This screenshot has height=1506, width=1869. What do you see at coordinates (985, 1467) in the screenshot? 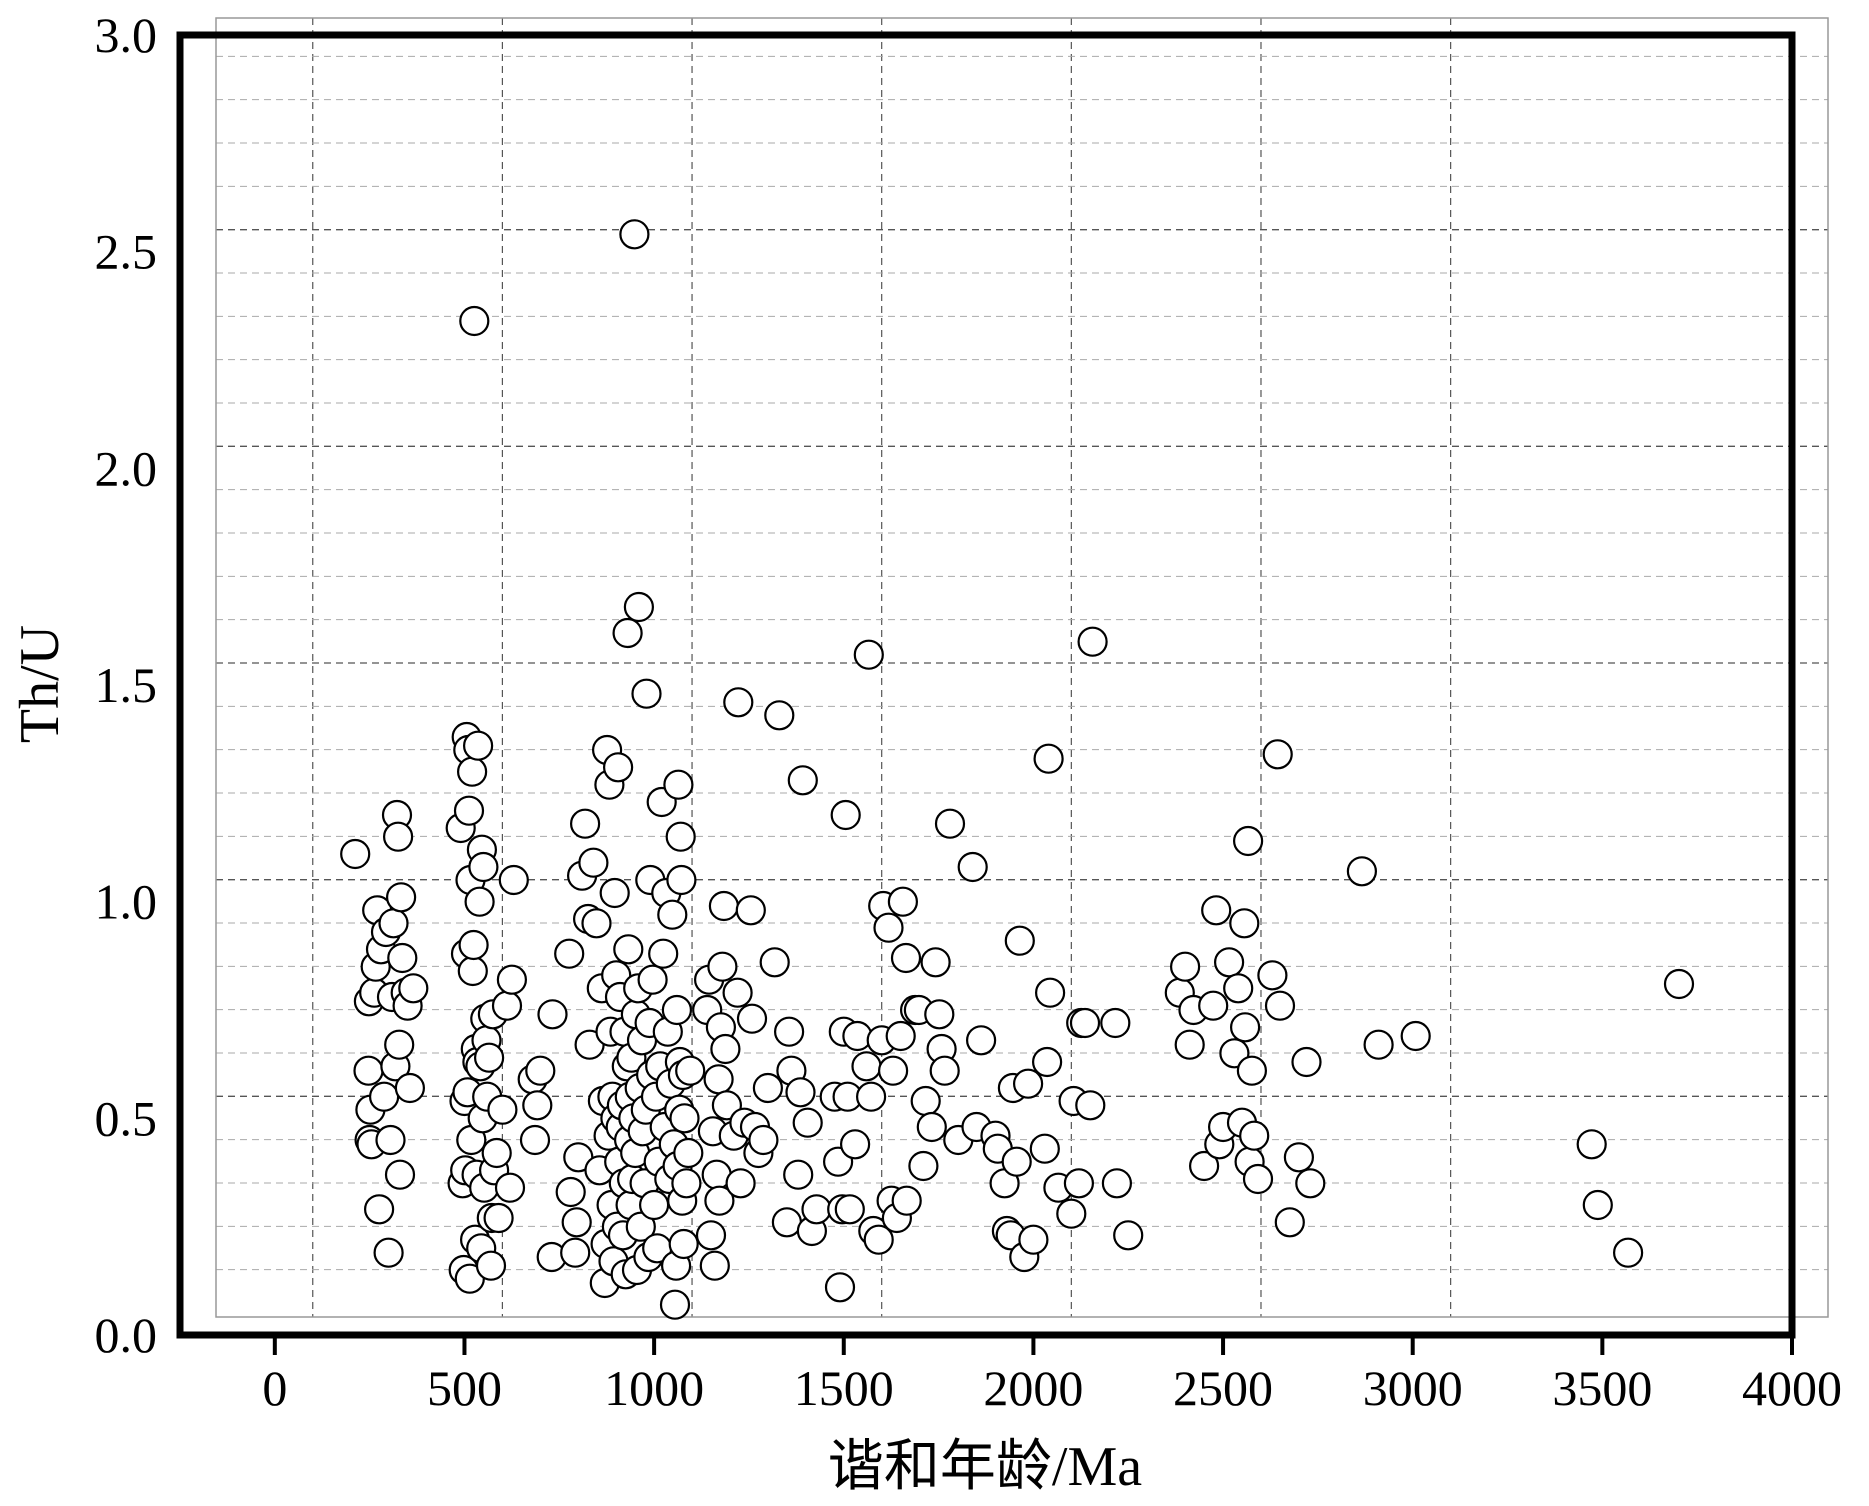
I see `x-axis-title: 谐和年龄/Ma` at bounding box center [985, 1467].